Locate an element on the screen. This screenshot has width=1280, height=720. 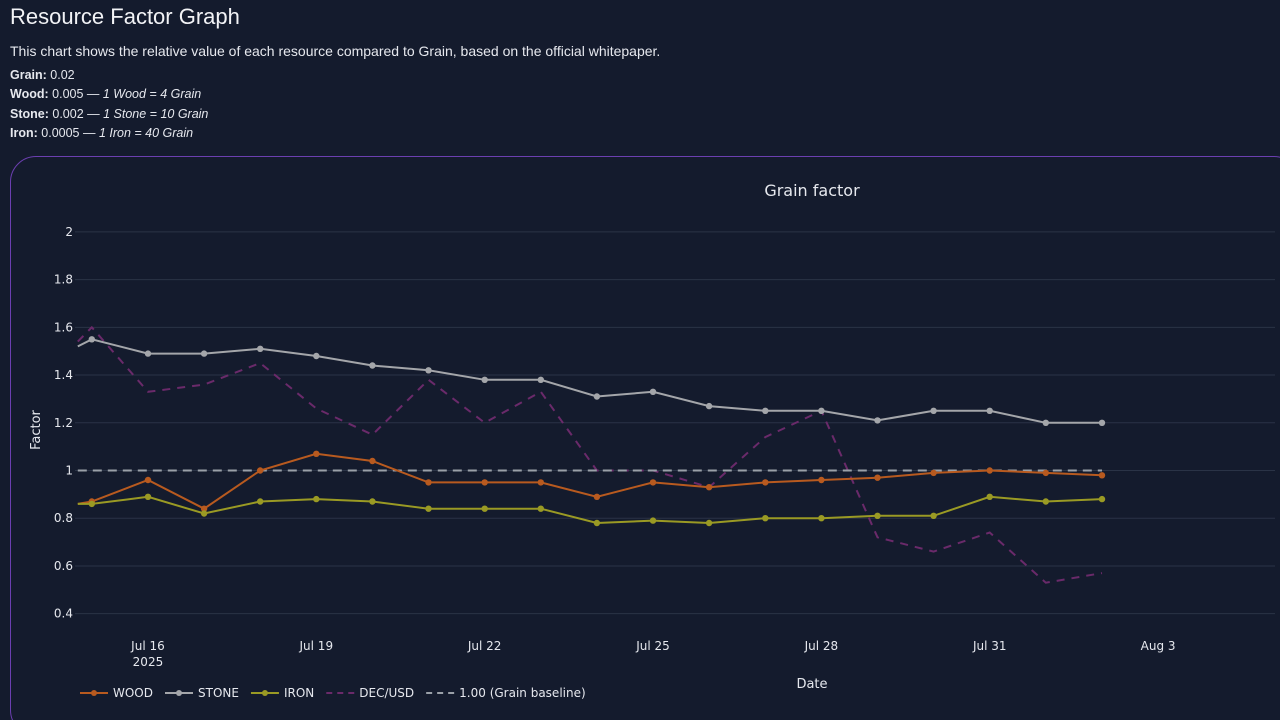
rate-note: 1 Stone = 10 Grain is located at coordinates (156, 113).